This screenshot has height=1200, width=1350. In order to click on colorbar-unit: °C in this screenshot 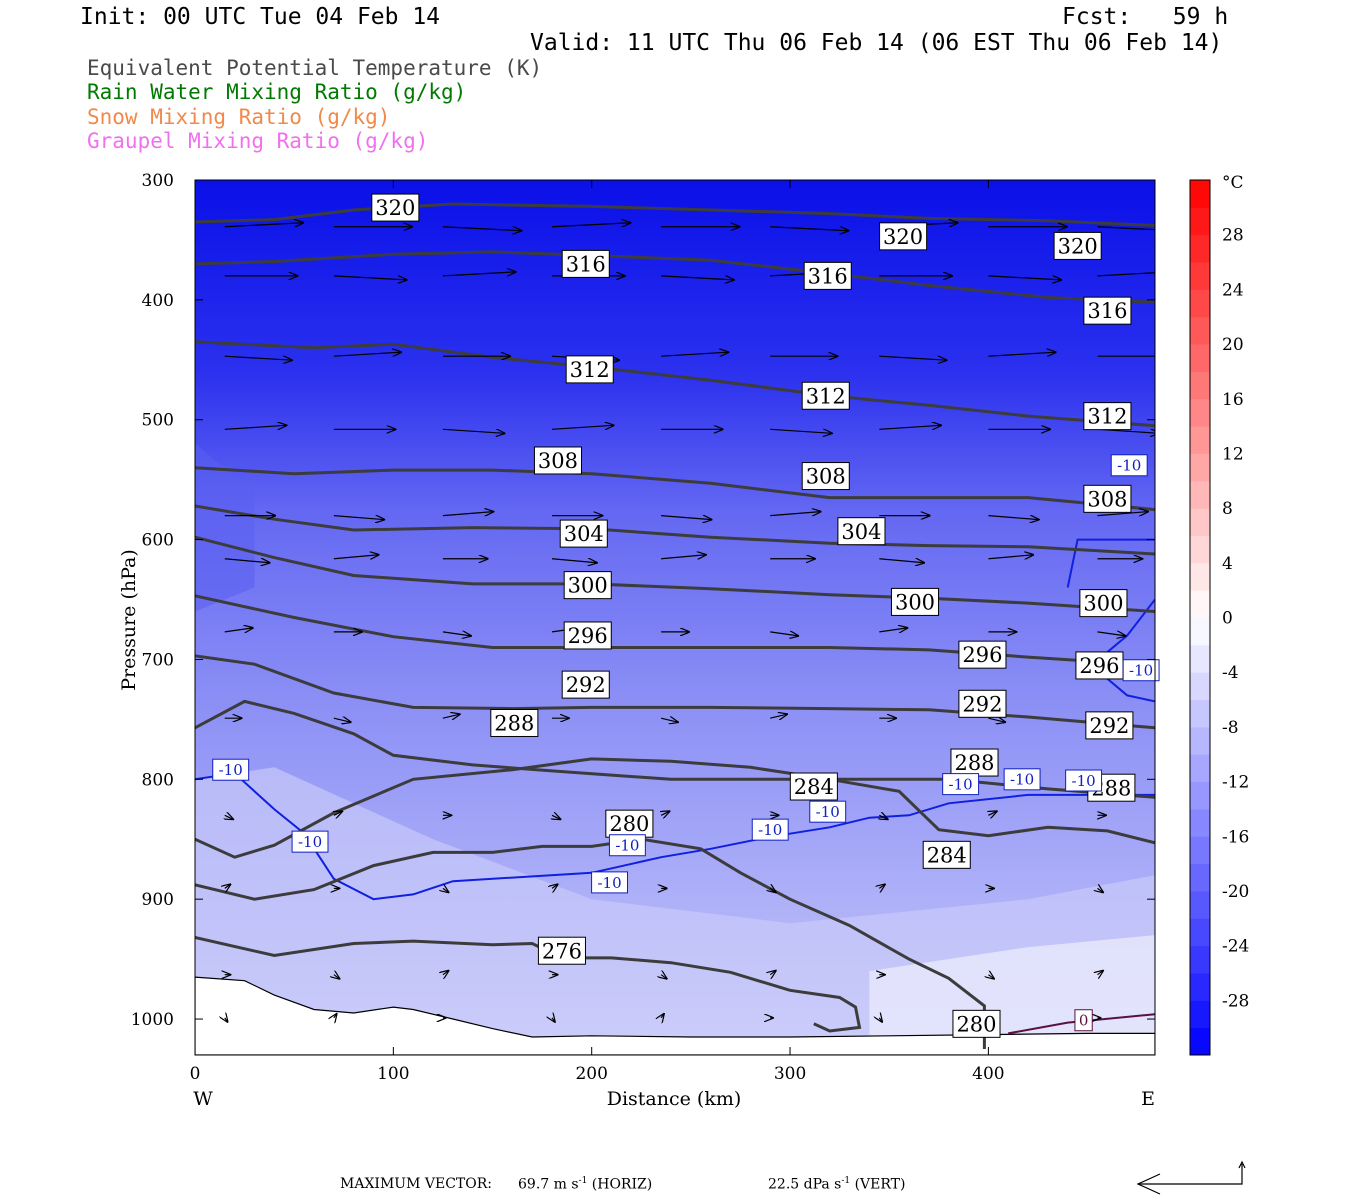, I will do `click(1233, 183)`.